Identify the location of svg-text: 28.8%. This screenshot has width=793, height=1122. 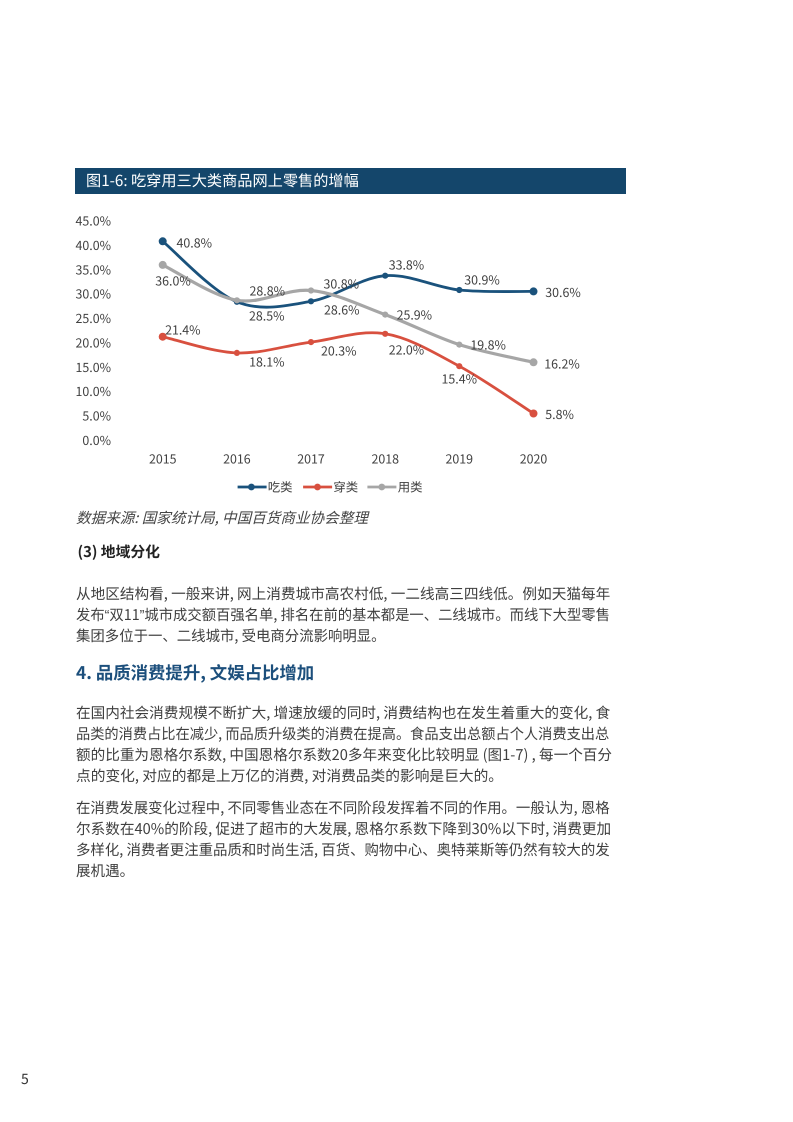
(268, 291).